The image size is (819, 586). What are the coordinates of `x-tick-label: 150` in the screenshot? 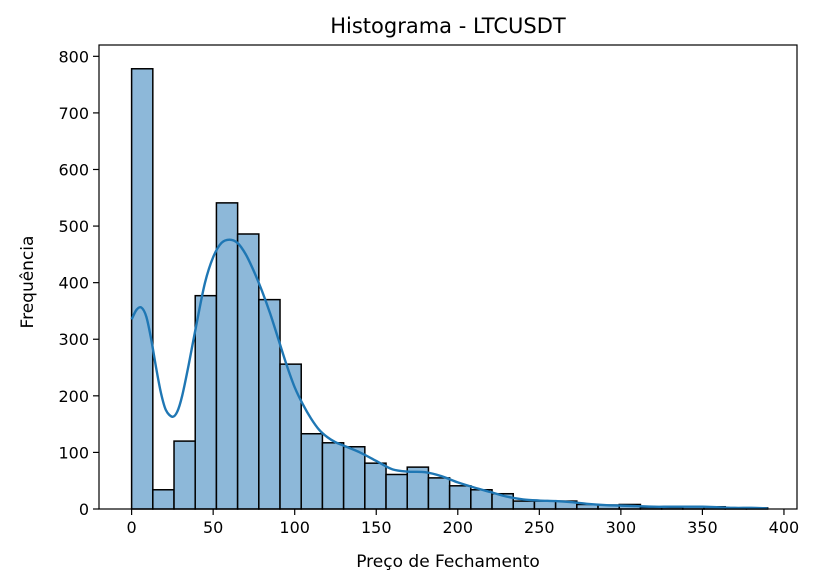 It's located at (376, 527).